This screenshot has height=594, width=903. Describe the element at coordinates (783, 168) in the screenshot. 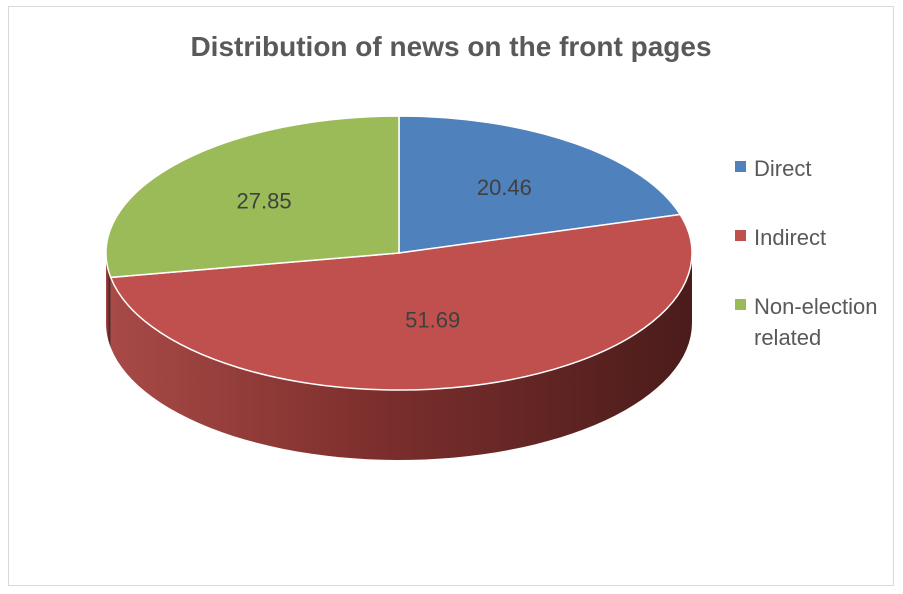

I see `legend-label-direct: Direct` at that location.